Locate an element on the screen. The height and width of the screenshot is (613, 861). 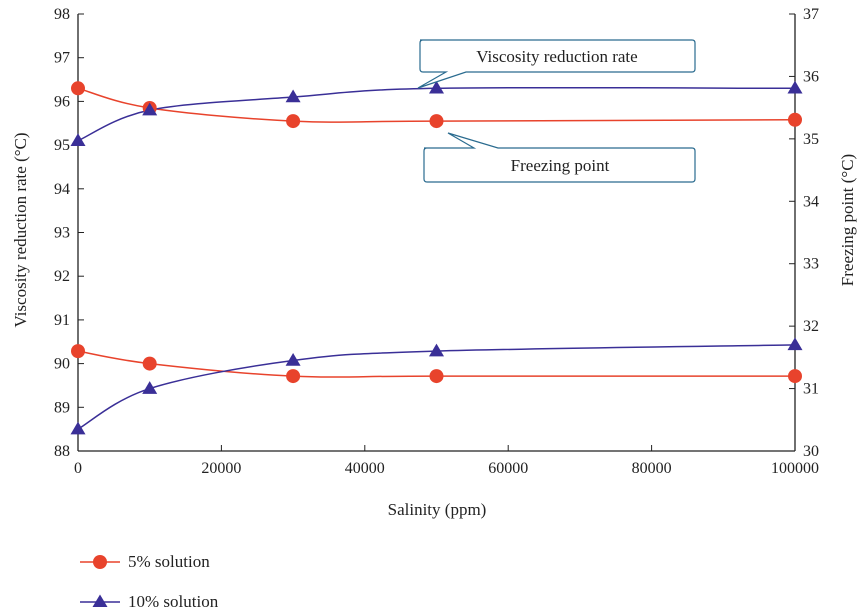
callout-viscosity: Viscosity reduction rate is located at coordinates (556, 64).